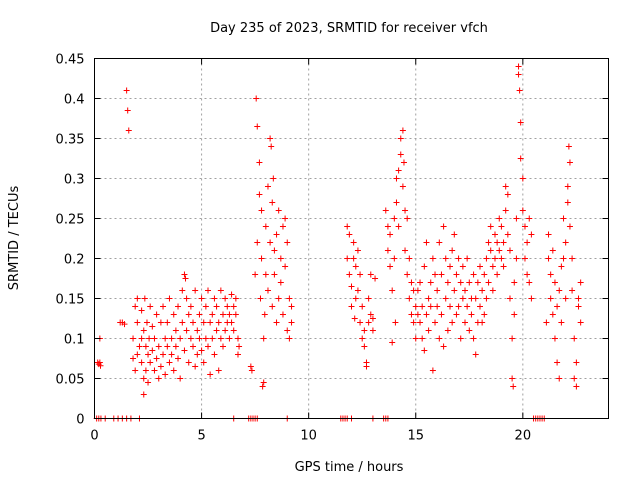 The height and width of the screenshot is (480, 640). What do you see at coordinates (94, 436) in the screenshot?
I see `x-tick-label: 0` at bounding box center [94, 436].